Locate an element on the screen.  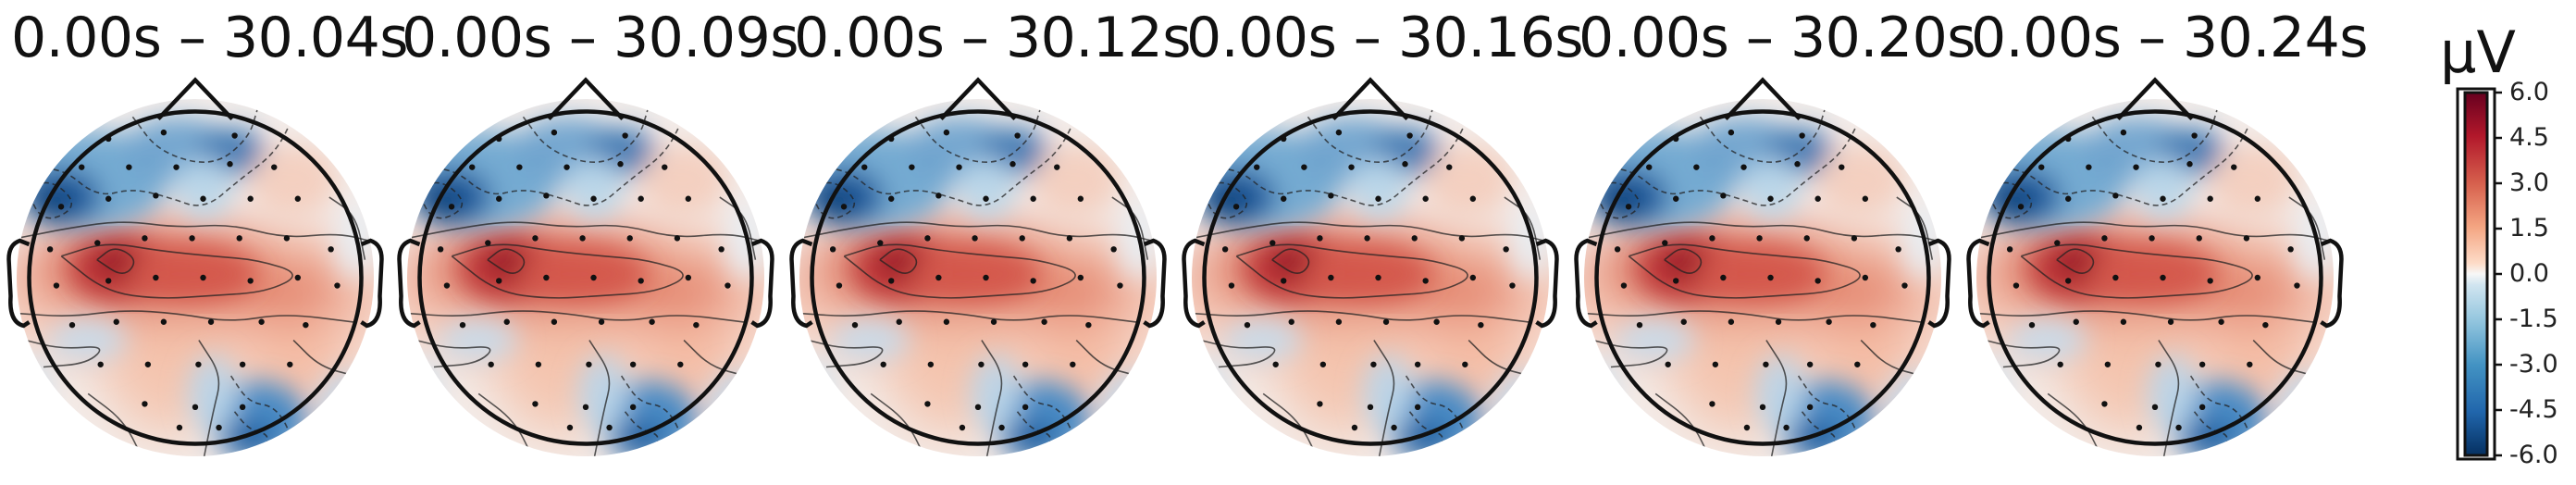
colorbar-tick-label: 0.0 is located at coordinates (2529, 273).